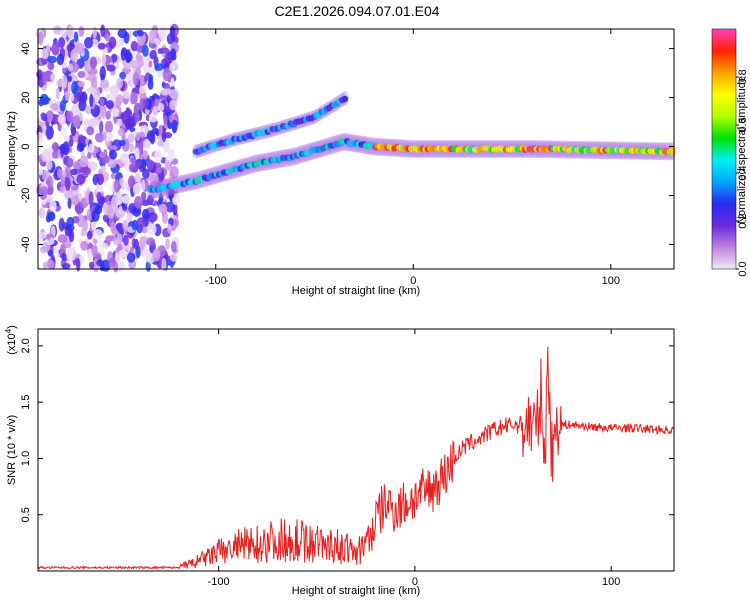 Image resolution: width=750 pixels, height=600 pixels. I want to click on spectrogram-x-tick-label: 0, so click(413, 281).